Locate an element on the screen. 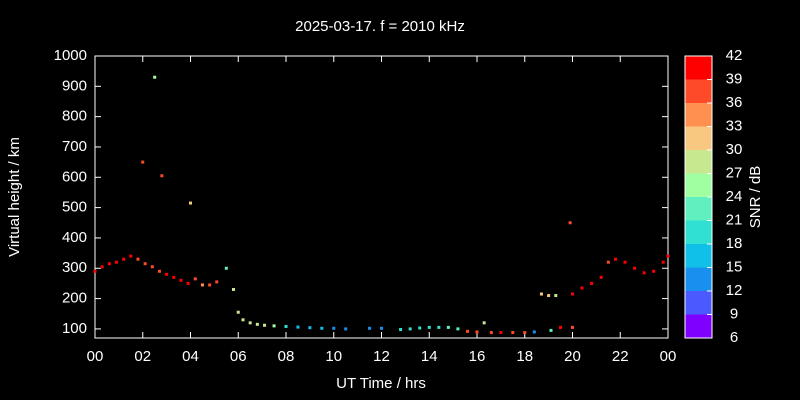 This screenshot has height=400, width=800. y-tick-label: 900 is located at coordinates (74, 85).